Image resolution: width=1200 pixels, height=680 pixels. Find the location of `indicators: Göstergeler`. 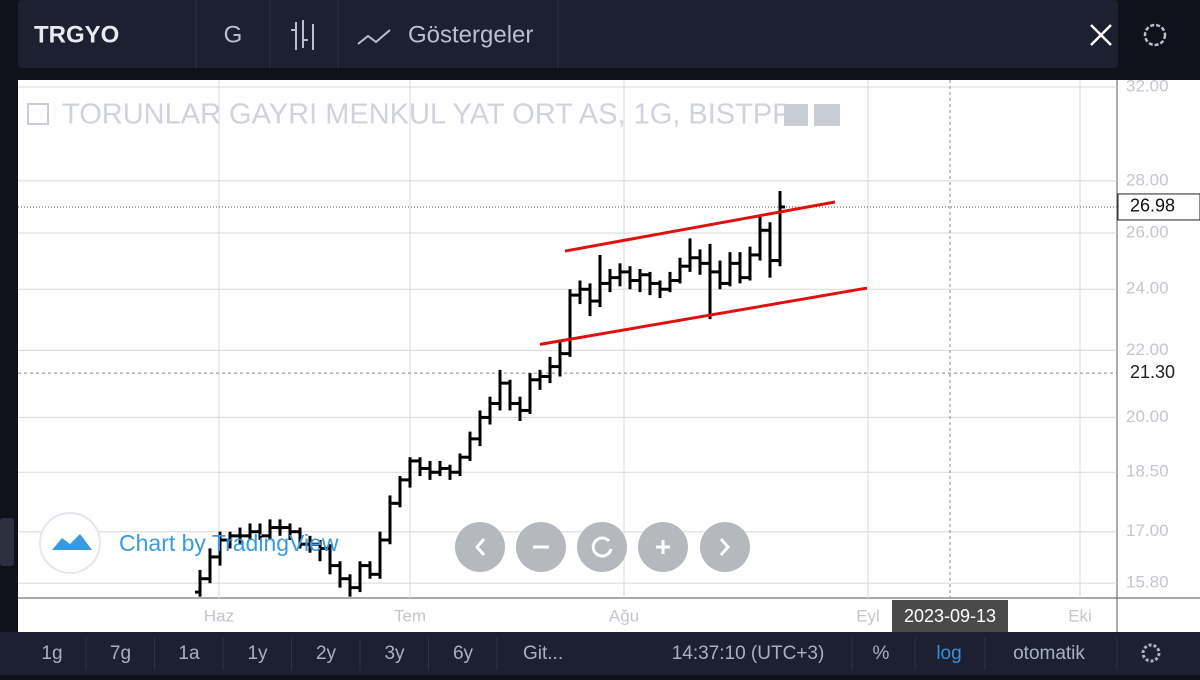

indicators: Göstergeler is located at coordinates (470, 34).